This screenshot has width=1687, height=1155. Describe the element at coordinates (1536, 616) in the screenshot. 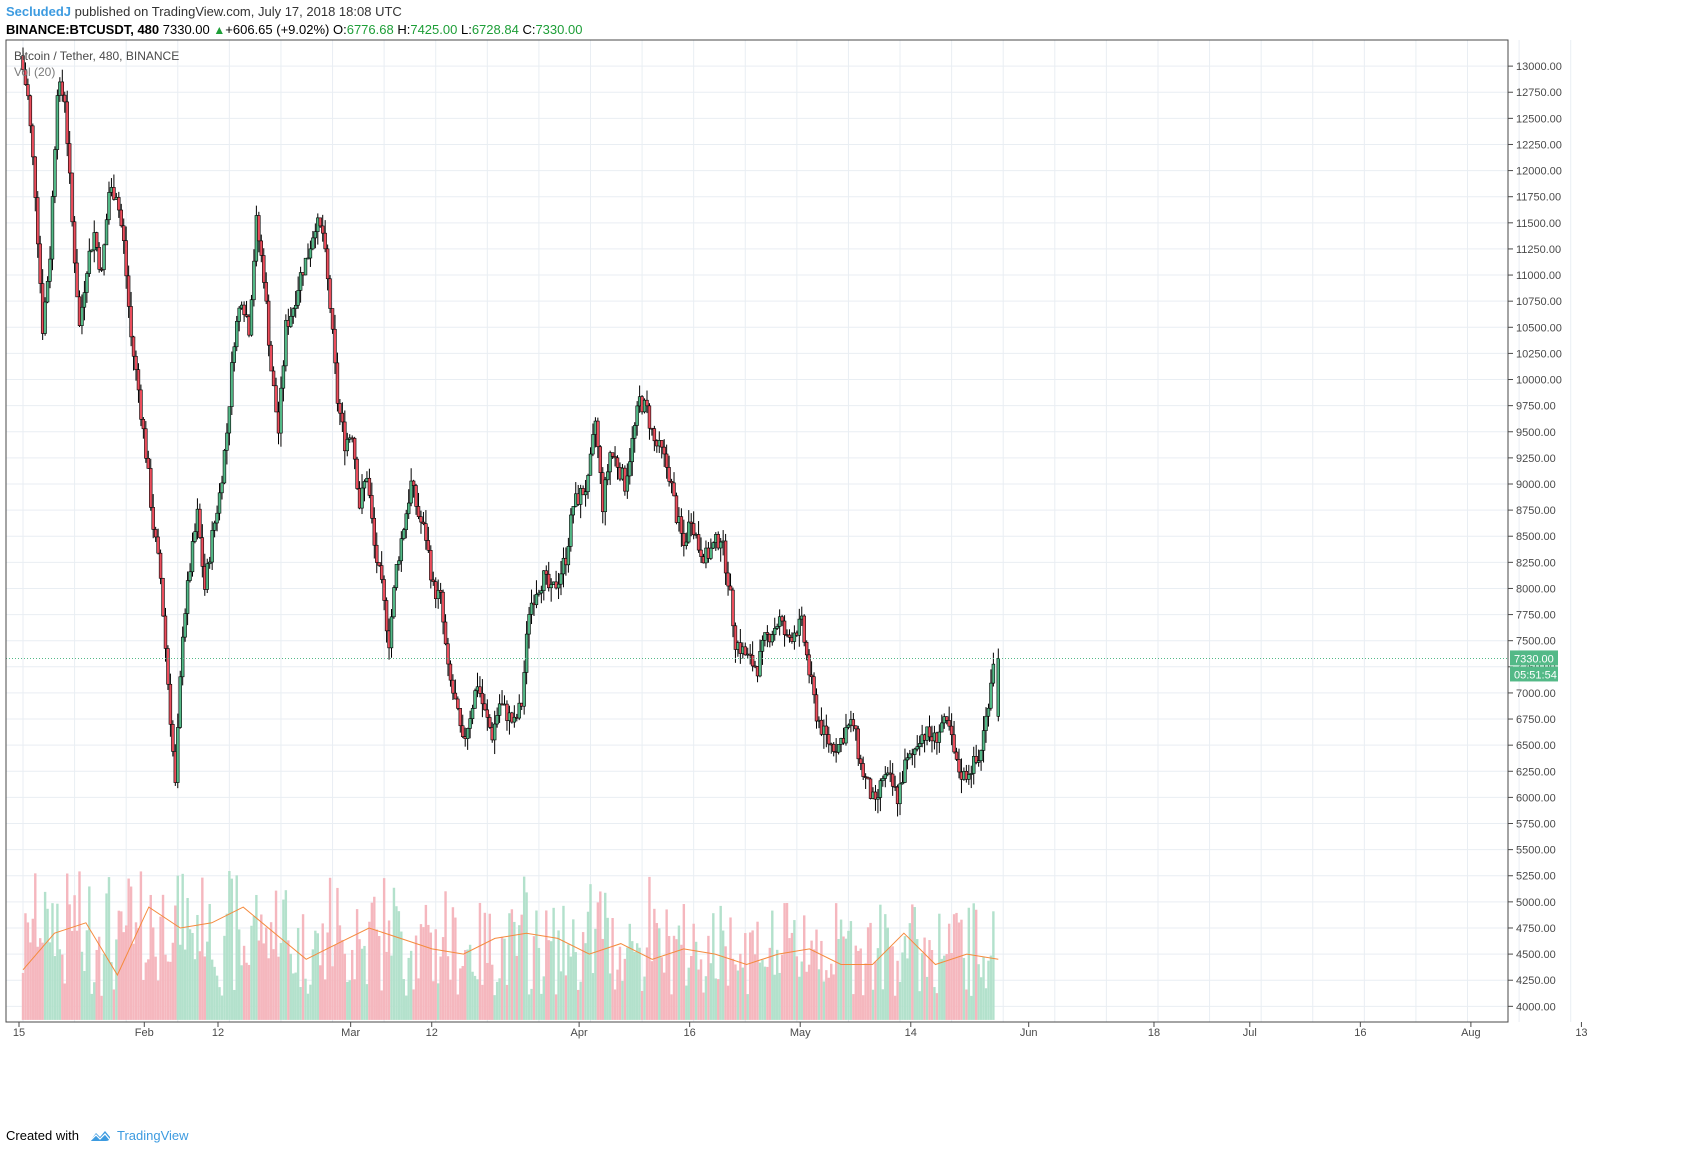

I see `price-tick-label: 7750.00` at that location.